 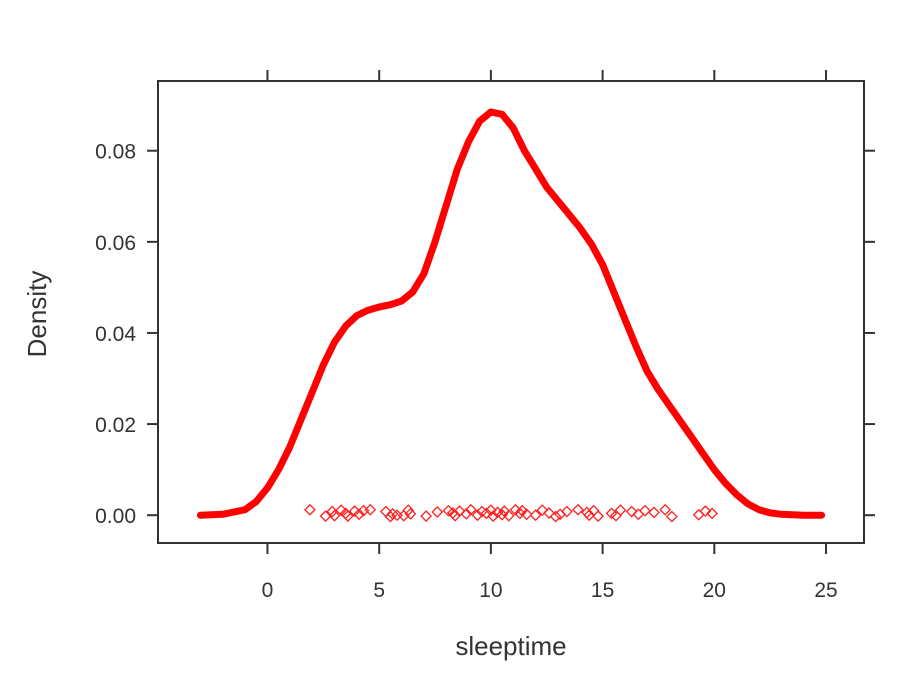 I want to click on y-tick-label: 0.04, so click(x=115, y=334).